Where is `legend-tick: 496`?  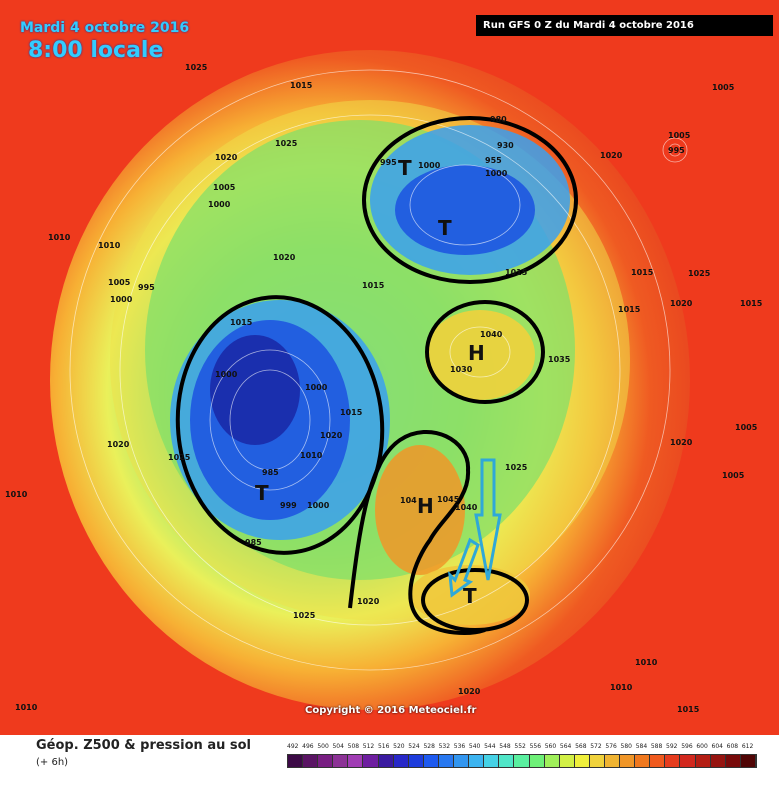
legend-tick: 496 is located at coordinates (308, 746).